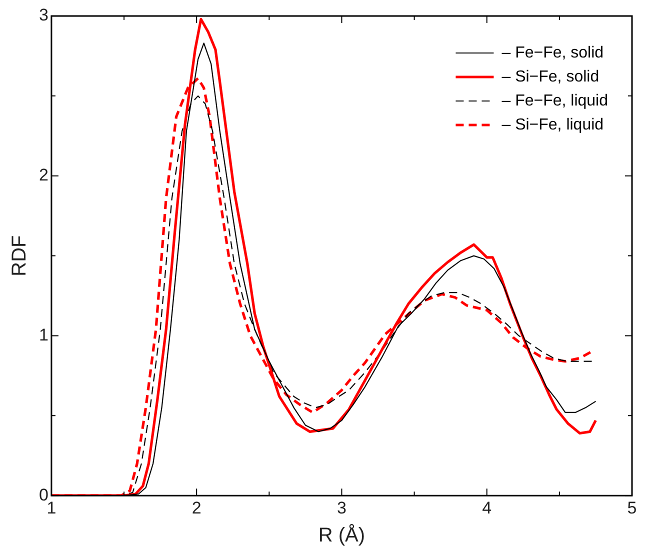 Image resolution: width=646 pixels, height=554 pixels. I want to click on y-tick-label: 2, so click(43, 175).